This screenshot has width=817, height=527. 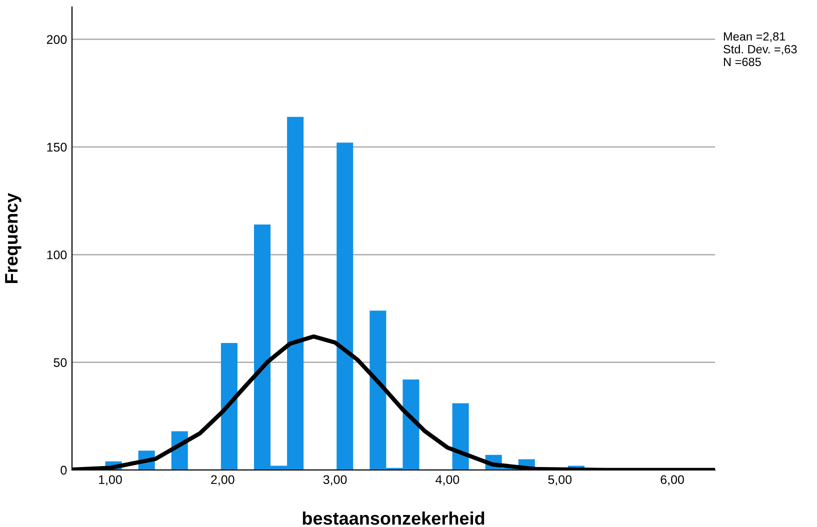 What do you see at coordinates (110, 480) in the screenshot?
I see `x-tick-label: 1,00` at bounding box center [110, 480].